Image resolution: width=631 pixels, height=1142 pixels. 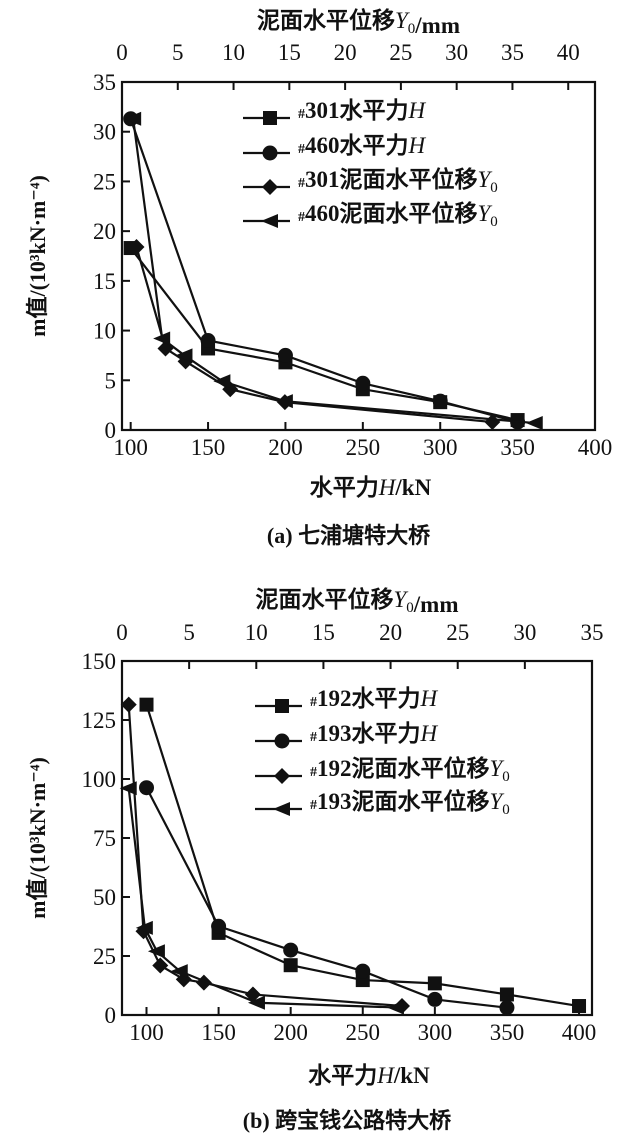 What do you see at coordinates (104, 132) in the screenshot?
I see `y-tick-label: 30` at bounding box center [104, 132].